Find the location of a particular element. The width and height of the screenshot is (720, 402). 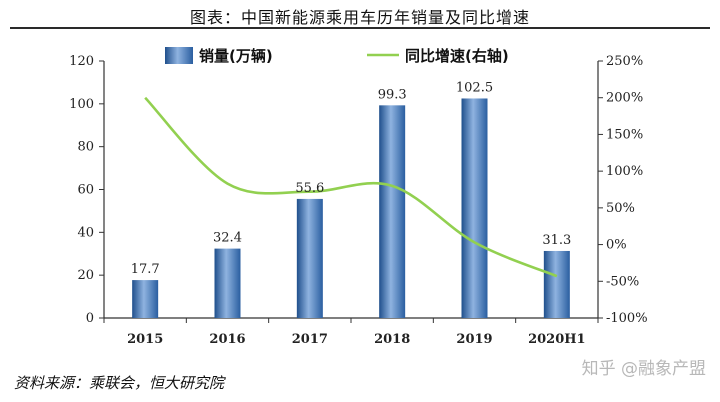

watermark: 知乎 @融象产盟 is located at coordinates (643, 369).